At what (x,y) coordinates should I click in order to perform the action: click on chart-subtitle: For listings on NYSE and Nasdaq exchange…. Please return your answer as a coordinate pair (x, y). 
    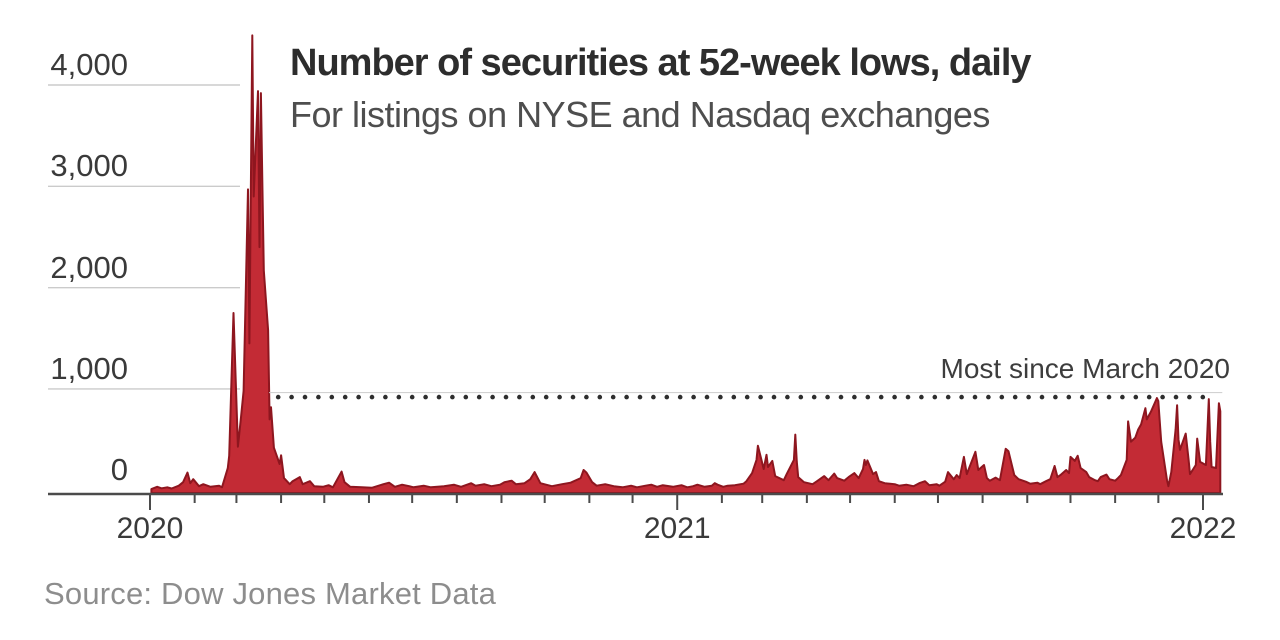
    Looking at the image, I should click on (640, 114).